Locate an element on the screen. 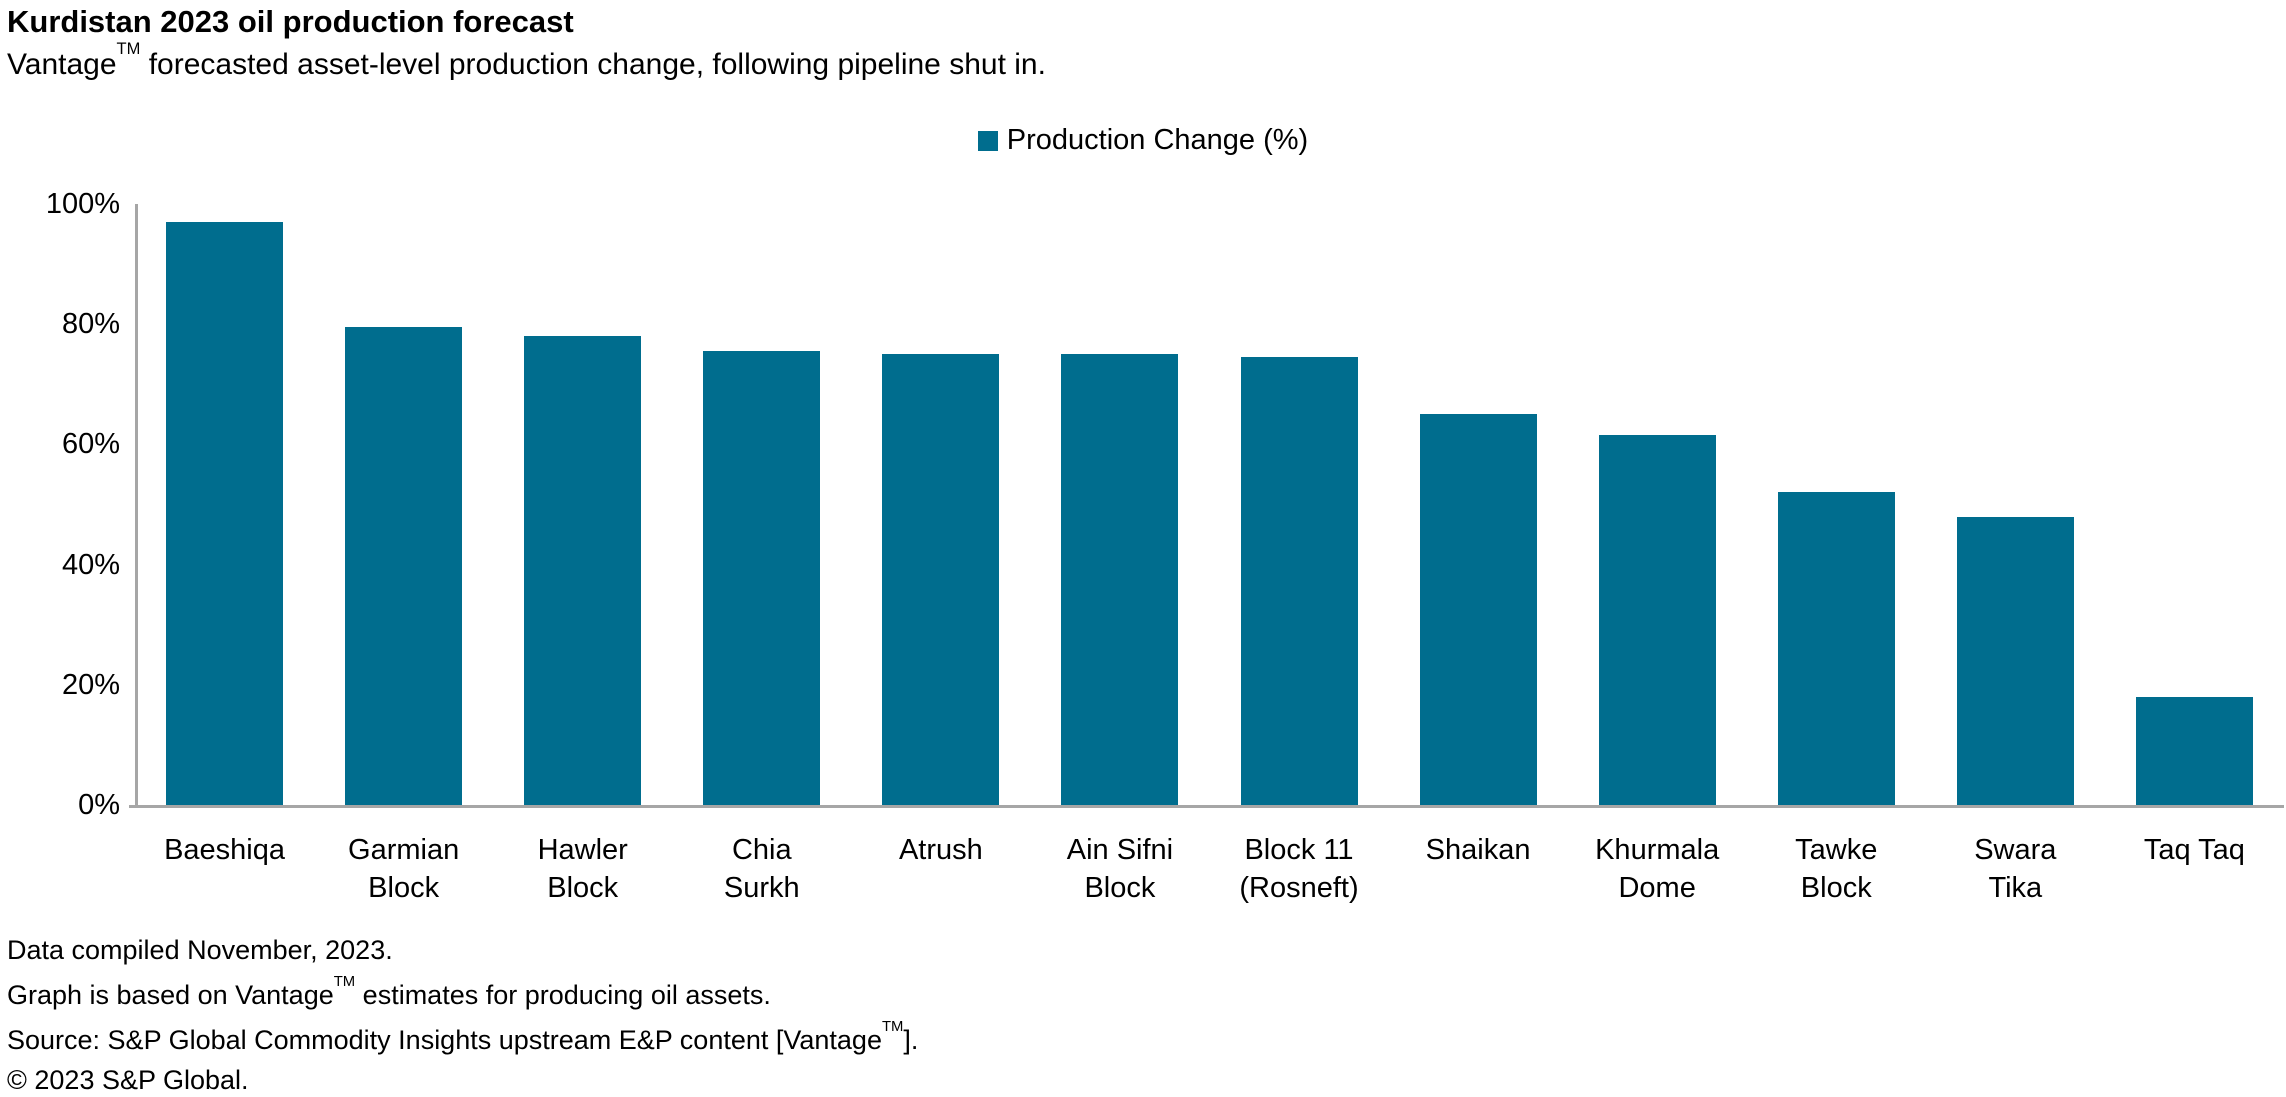  x-axis-category-label: Swara Tika is located at coordinates (2015, 869).